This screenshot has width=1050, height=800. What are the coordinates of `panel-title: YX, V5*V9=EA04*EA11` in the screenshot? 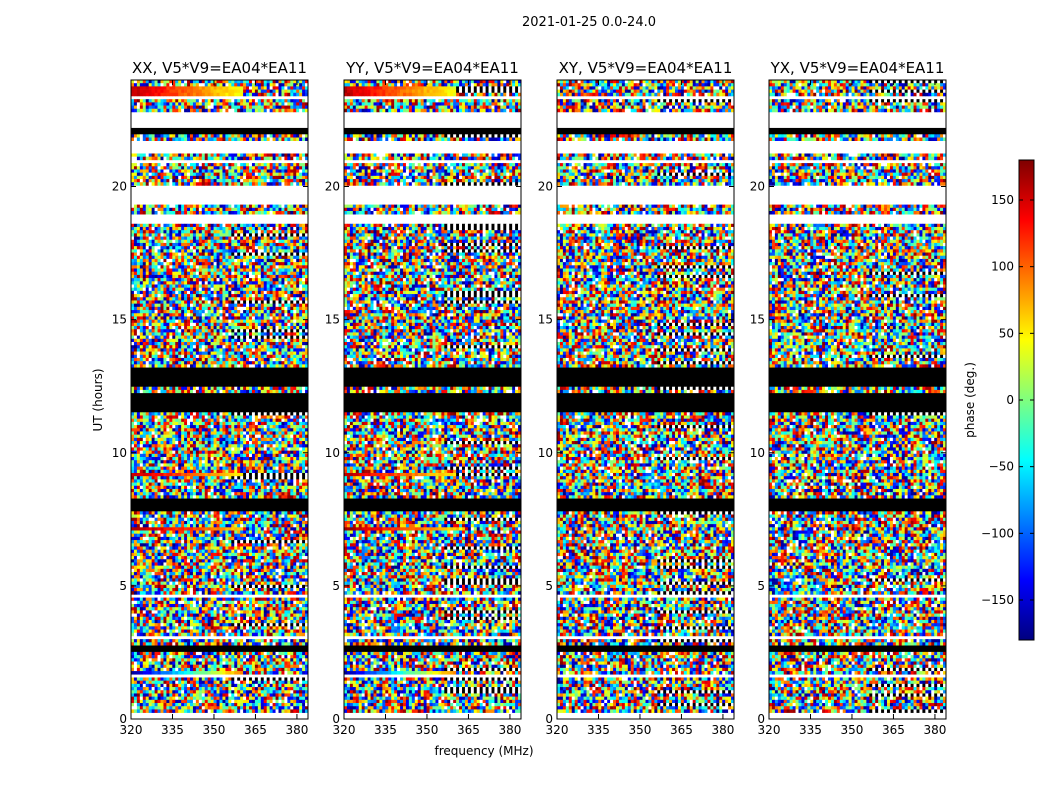 It's located at (857, 68).